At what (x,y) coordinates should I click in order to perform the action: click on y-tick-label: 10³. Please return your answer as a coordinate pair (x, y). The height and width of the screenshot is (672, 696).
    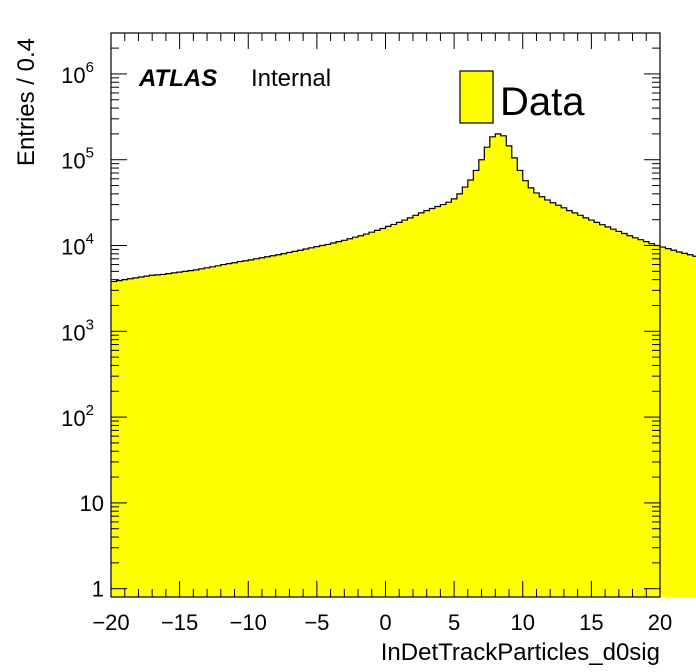
    Looking at the image, I should click on (77, 330).